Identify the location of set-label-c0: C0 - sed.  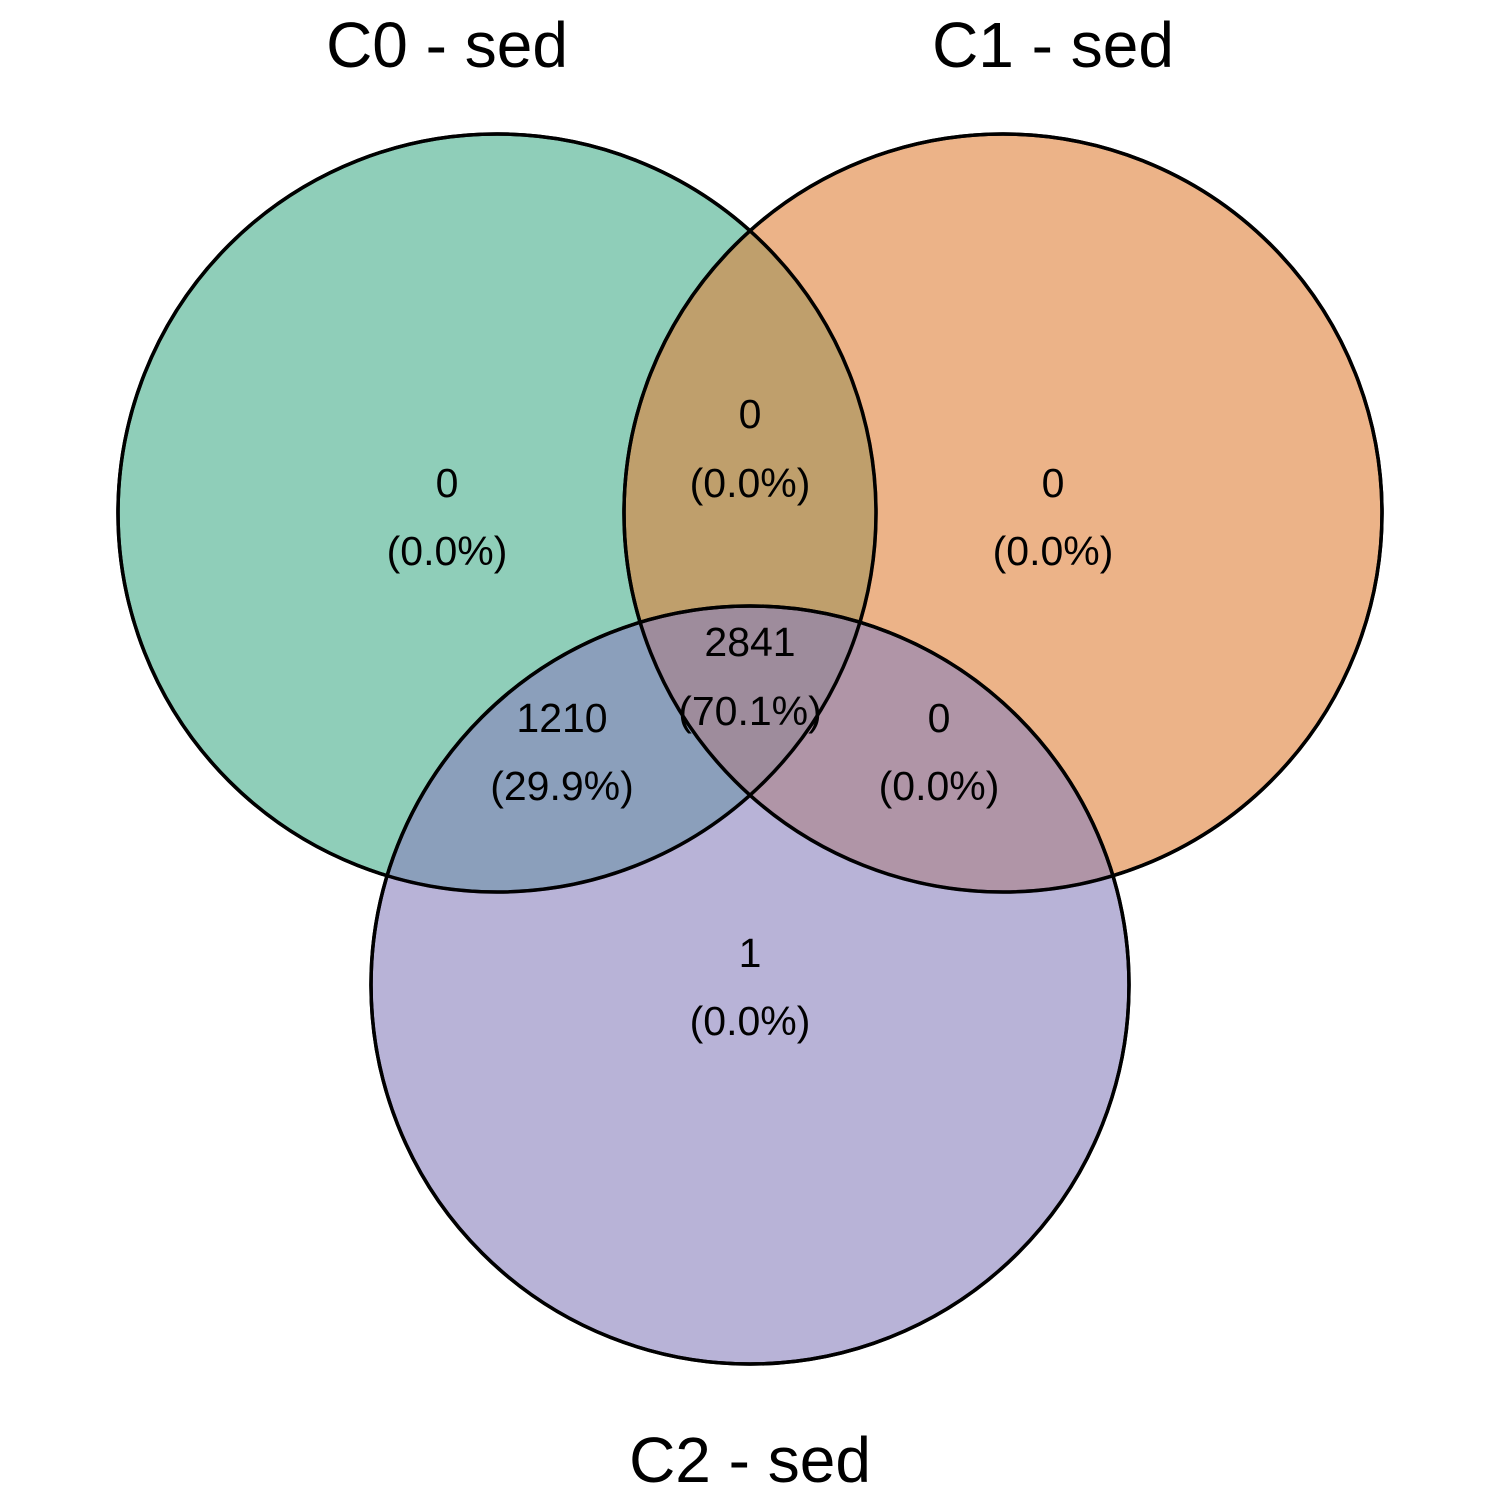
(447, 45).